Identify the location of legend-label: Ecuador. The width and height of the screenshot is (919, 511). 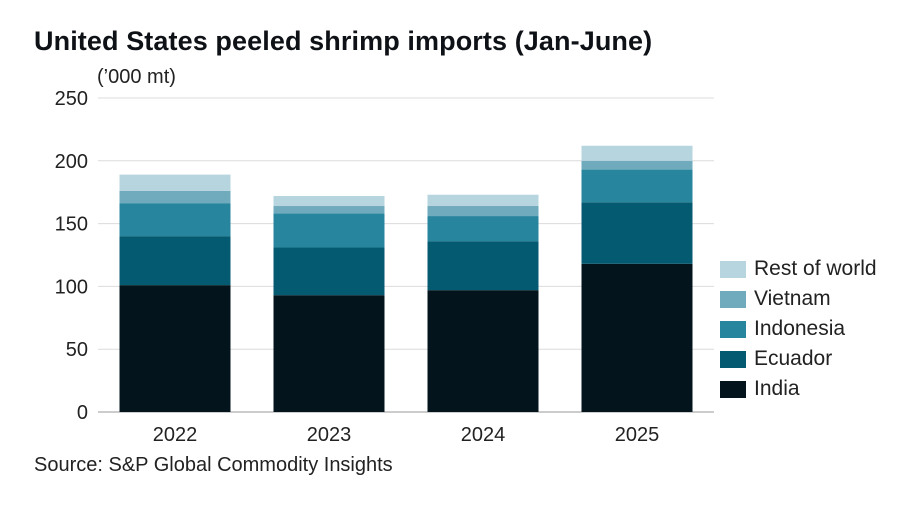
(793, 358).